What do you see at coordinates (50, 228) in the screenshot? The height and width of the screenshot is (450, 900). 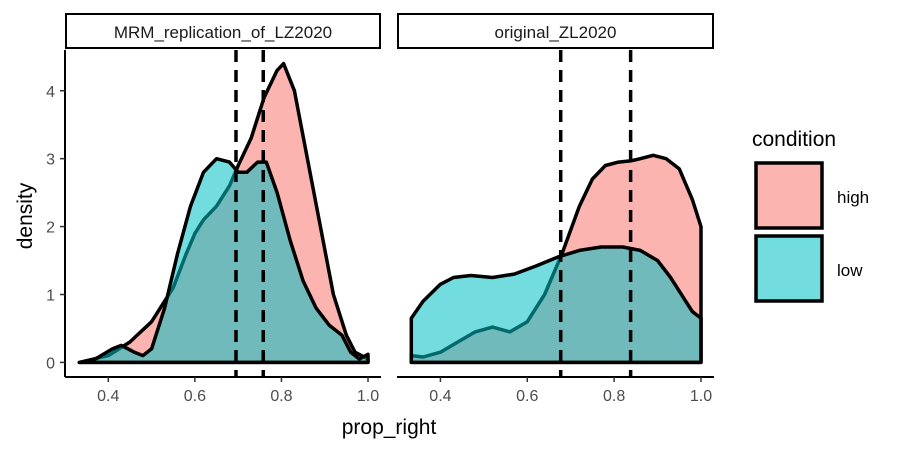 I see `y-tick-label: 2` at bounding box center [50, 228].